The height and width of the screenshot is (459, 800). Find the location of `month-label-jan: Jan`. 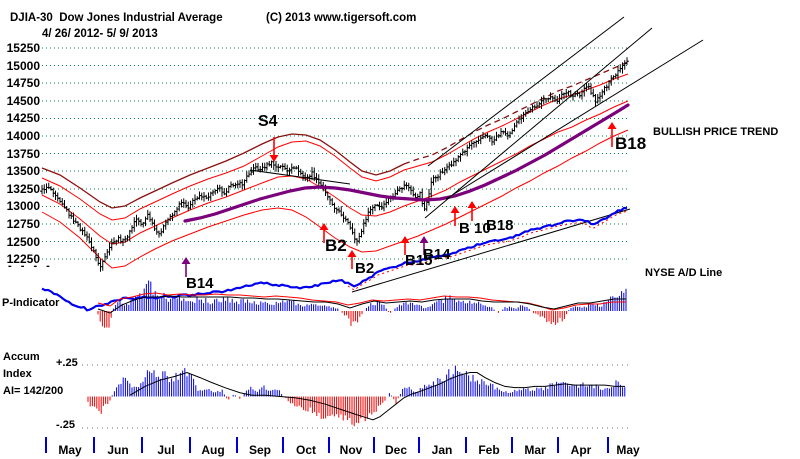

month-label-jan: Jan is located at coordinates (442, 450).